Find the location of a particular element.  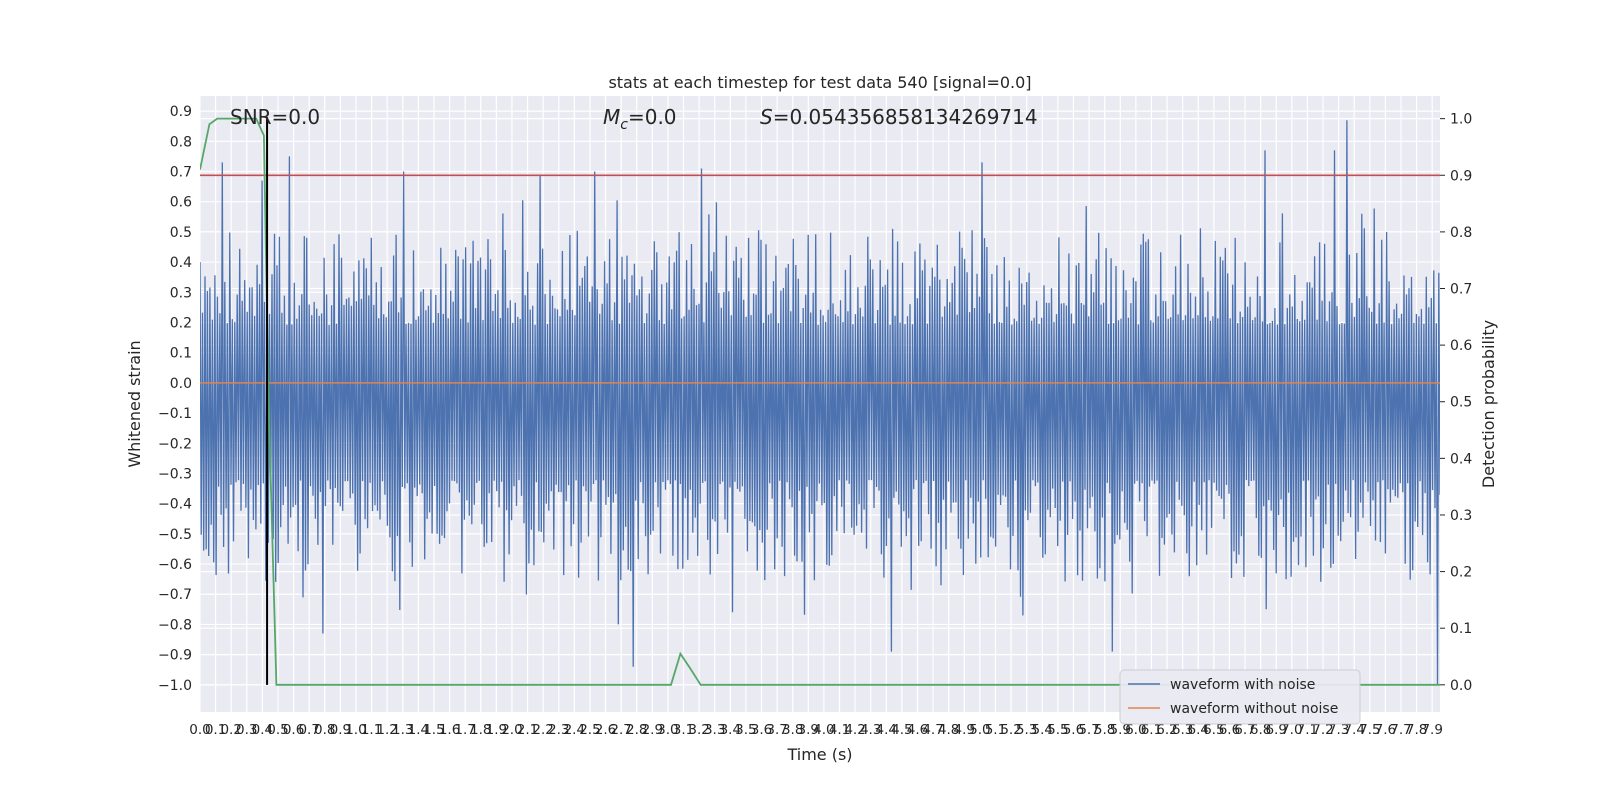

y-tick-label: −0.2 is located at coordinates (175, 444).